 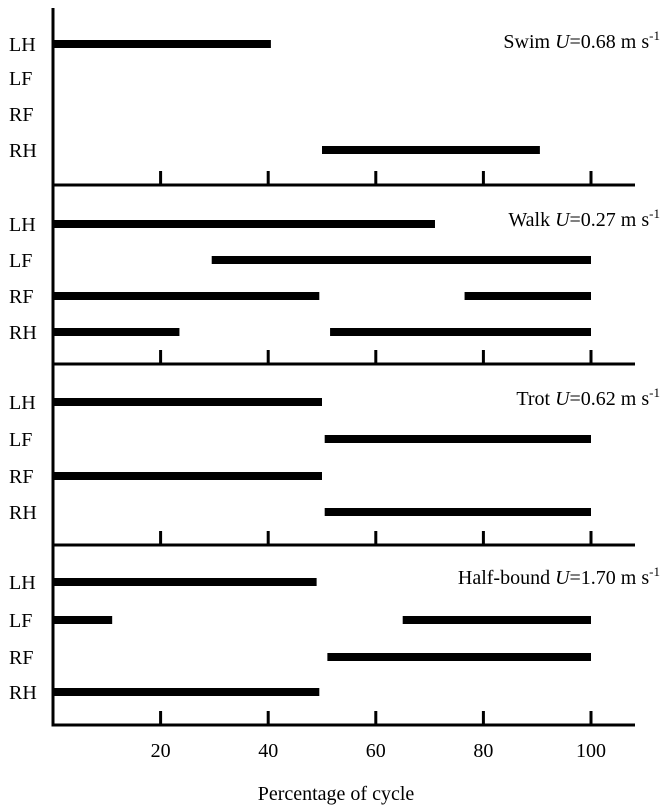 I want to click on x-axis-label: Percentage of cycle, so click(x=336, y=794).